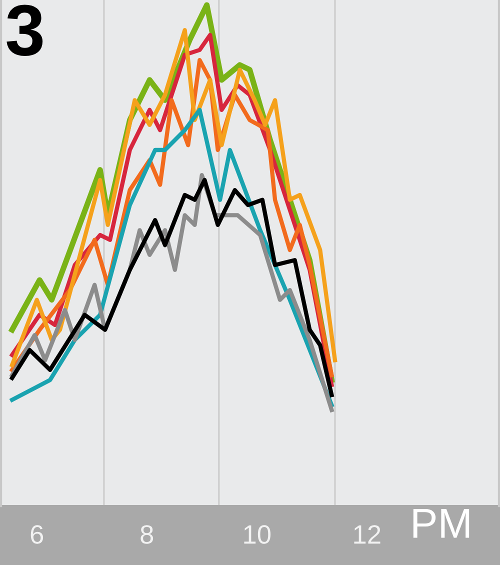 Image resolution: width=500 pixels, height=565 pixels. Describe the element at coordinates (441, 523) in the screenshot. I see `x-axis-title: PM` at that location.